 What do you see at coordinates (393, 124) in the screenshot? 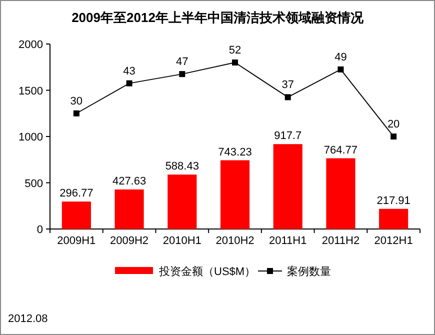
I see `data-label: 20` at bounding box center [393, 124].